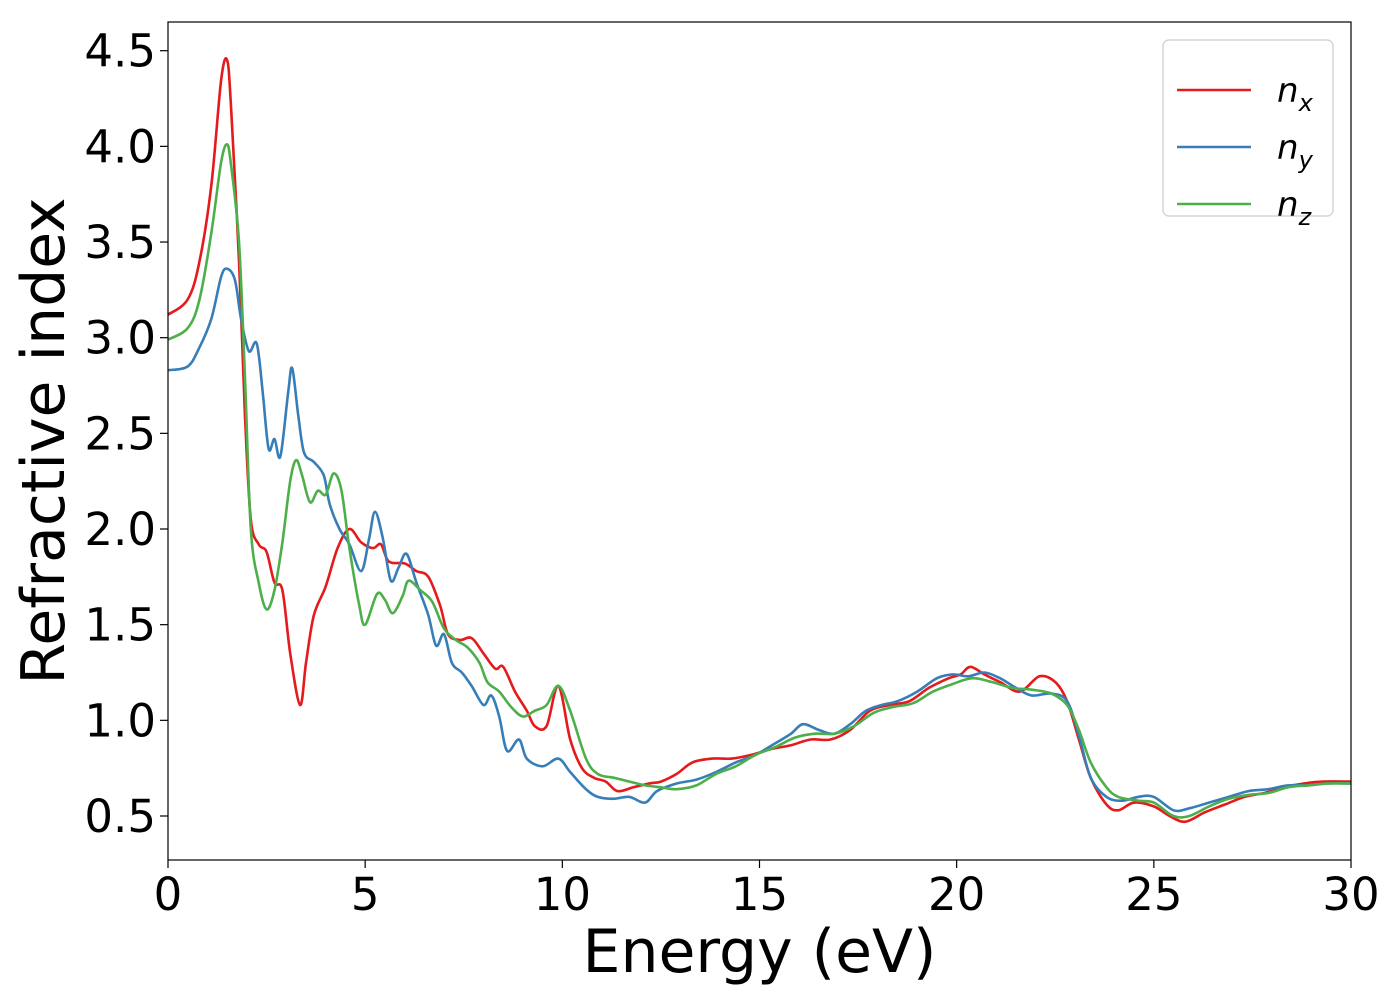 The width and height of the screenshot is (1400, 1000). What do you see at coordinates (120, 529) in the screenshot?
I see `y-tick-label: 2.0` at bounding box center [120, 529].